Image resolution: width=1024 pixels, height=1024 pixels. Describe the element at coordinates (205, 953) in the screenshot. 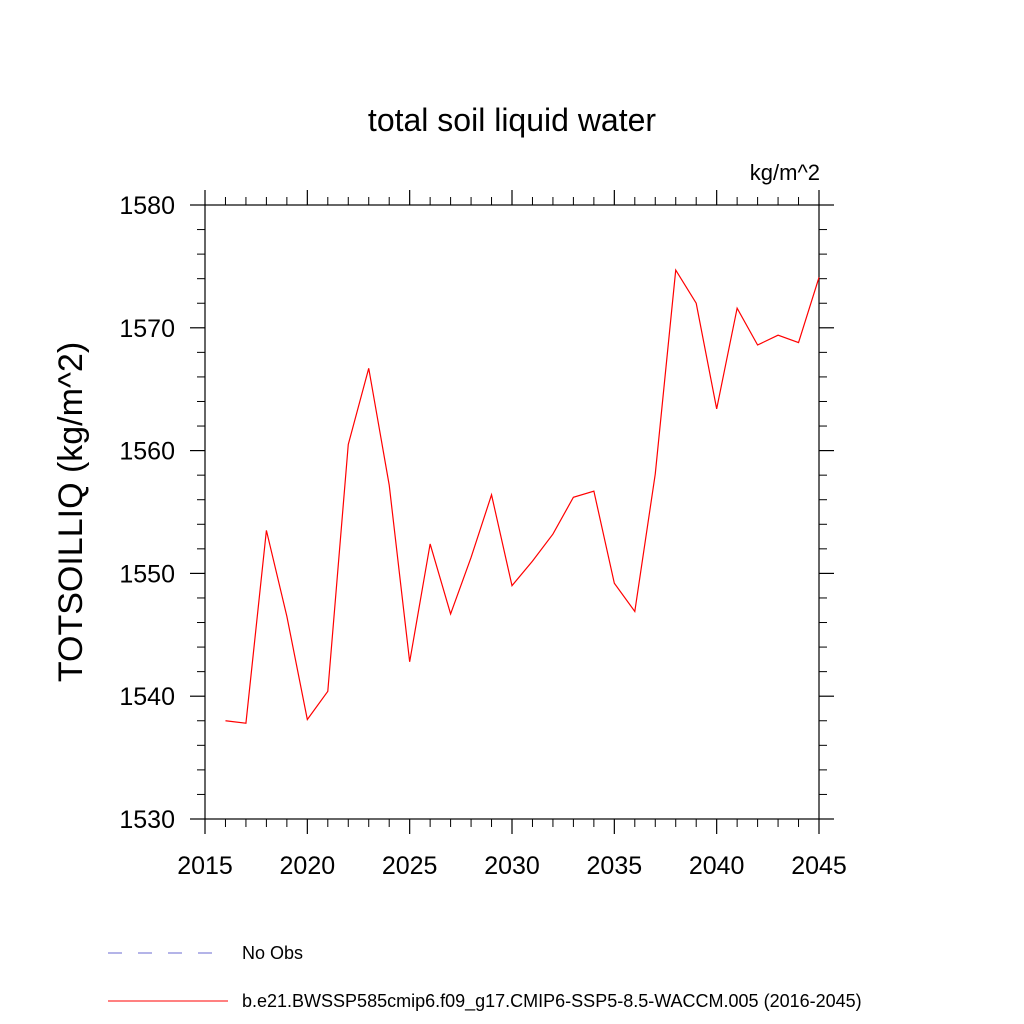

I see `legend-entry-no-obs: No Obs` at that location.